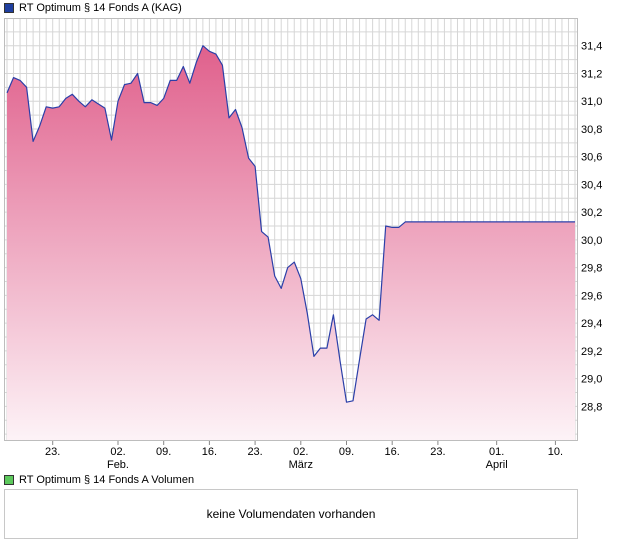 The image size is (620, 546). I want to click on volume-panel: keine Volumendaten vorhanden, so click(291, 514).